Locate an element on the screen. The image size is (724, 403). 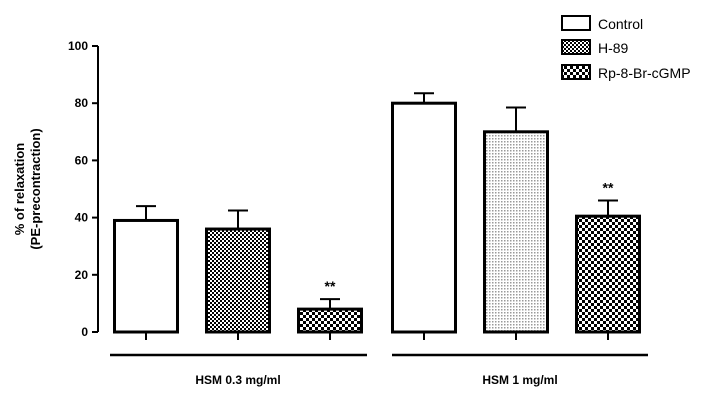
y-axis-title-line-2: (PE-precontraction) is located at coordinates (35, 188).